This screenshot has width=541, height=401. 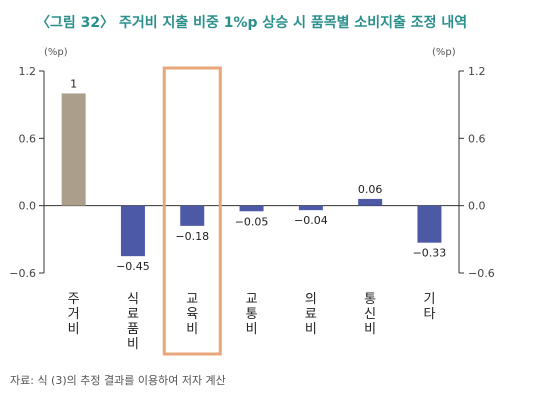 What do you see at coordinates (22, 273) in the screenshot?
I see `y-tick-label-left: −0.6` at bounding box center [22, 273].